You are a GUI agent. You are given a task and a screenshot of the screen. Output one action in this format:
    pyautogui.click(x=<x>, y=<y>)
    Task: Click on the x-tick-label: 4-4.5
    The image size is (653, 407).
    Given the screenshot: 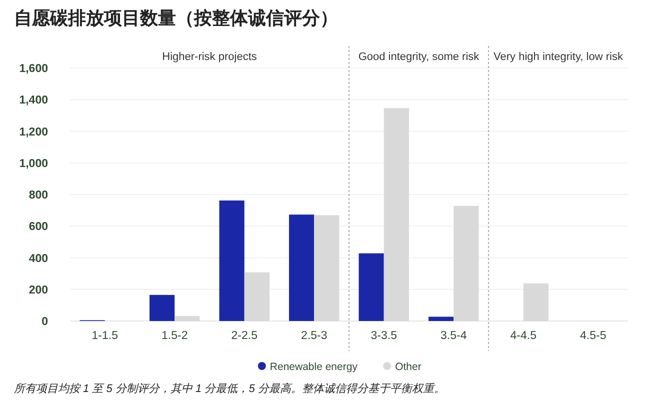 What is the action you would take?
    pyautogui.click(x=523, y=336)
    